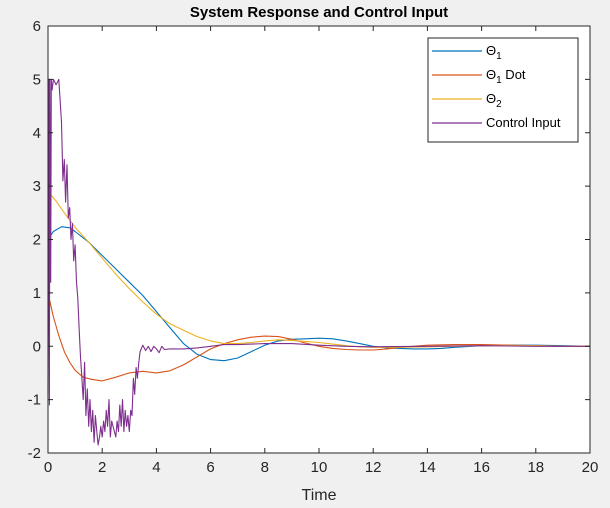 The height and width of the screenshot is (508, 610). What do you see at coordinates (210, 467) in the screenshot?
I see `x-tick-label: 6` at bounding box center [210, 467].